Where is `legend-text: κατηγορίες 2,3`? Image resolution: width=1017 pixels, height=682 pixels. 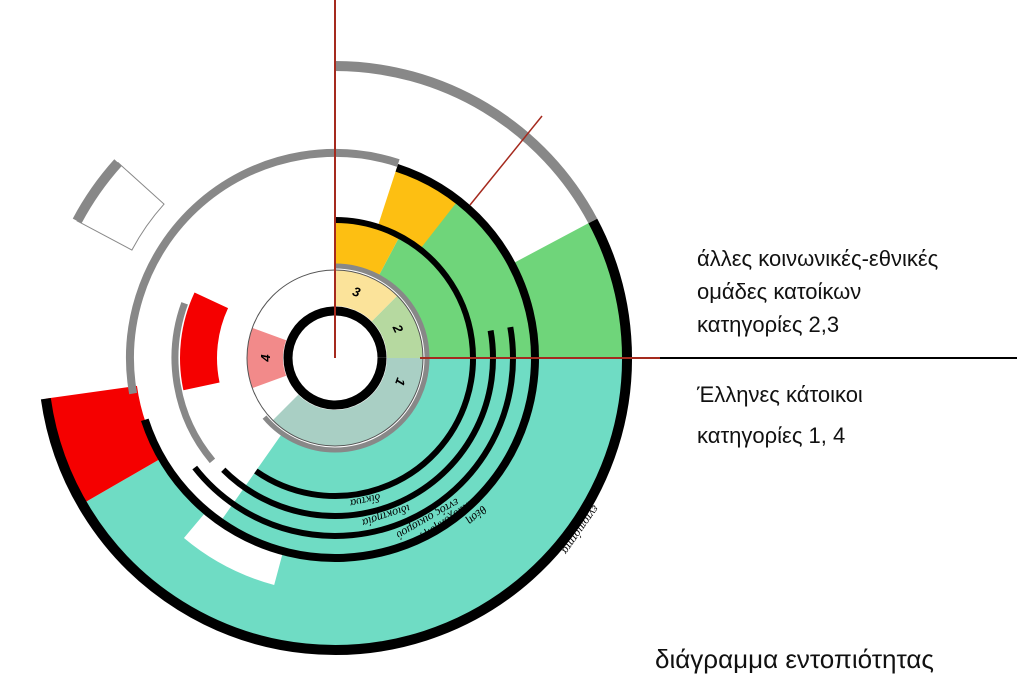 legend-text: κατηγορίες 2,3 is located at coordinates (768, 324).